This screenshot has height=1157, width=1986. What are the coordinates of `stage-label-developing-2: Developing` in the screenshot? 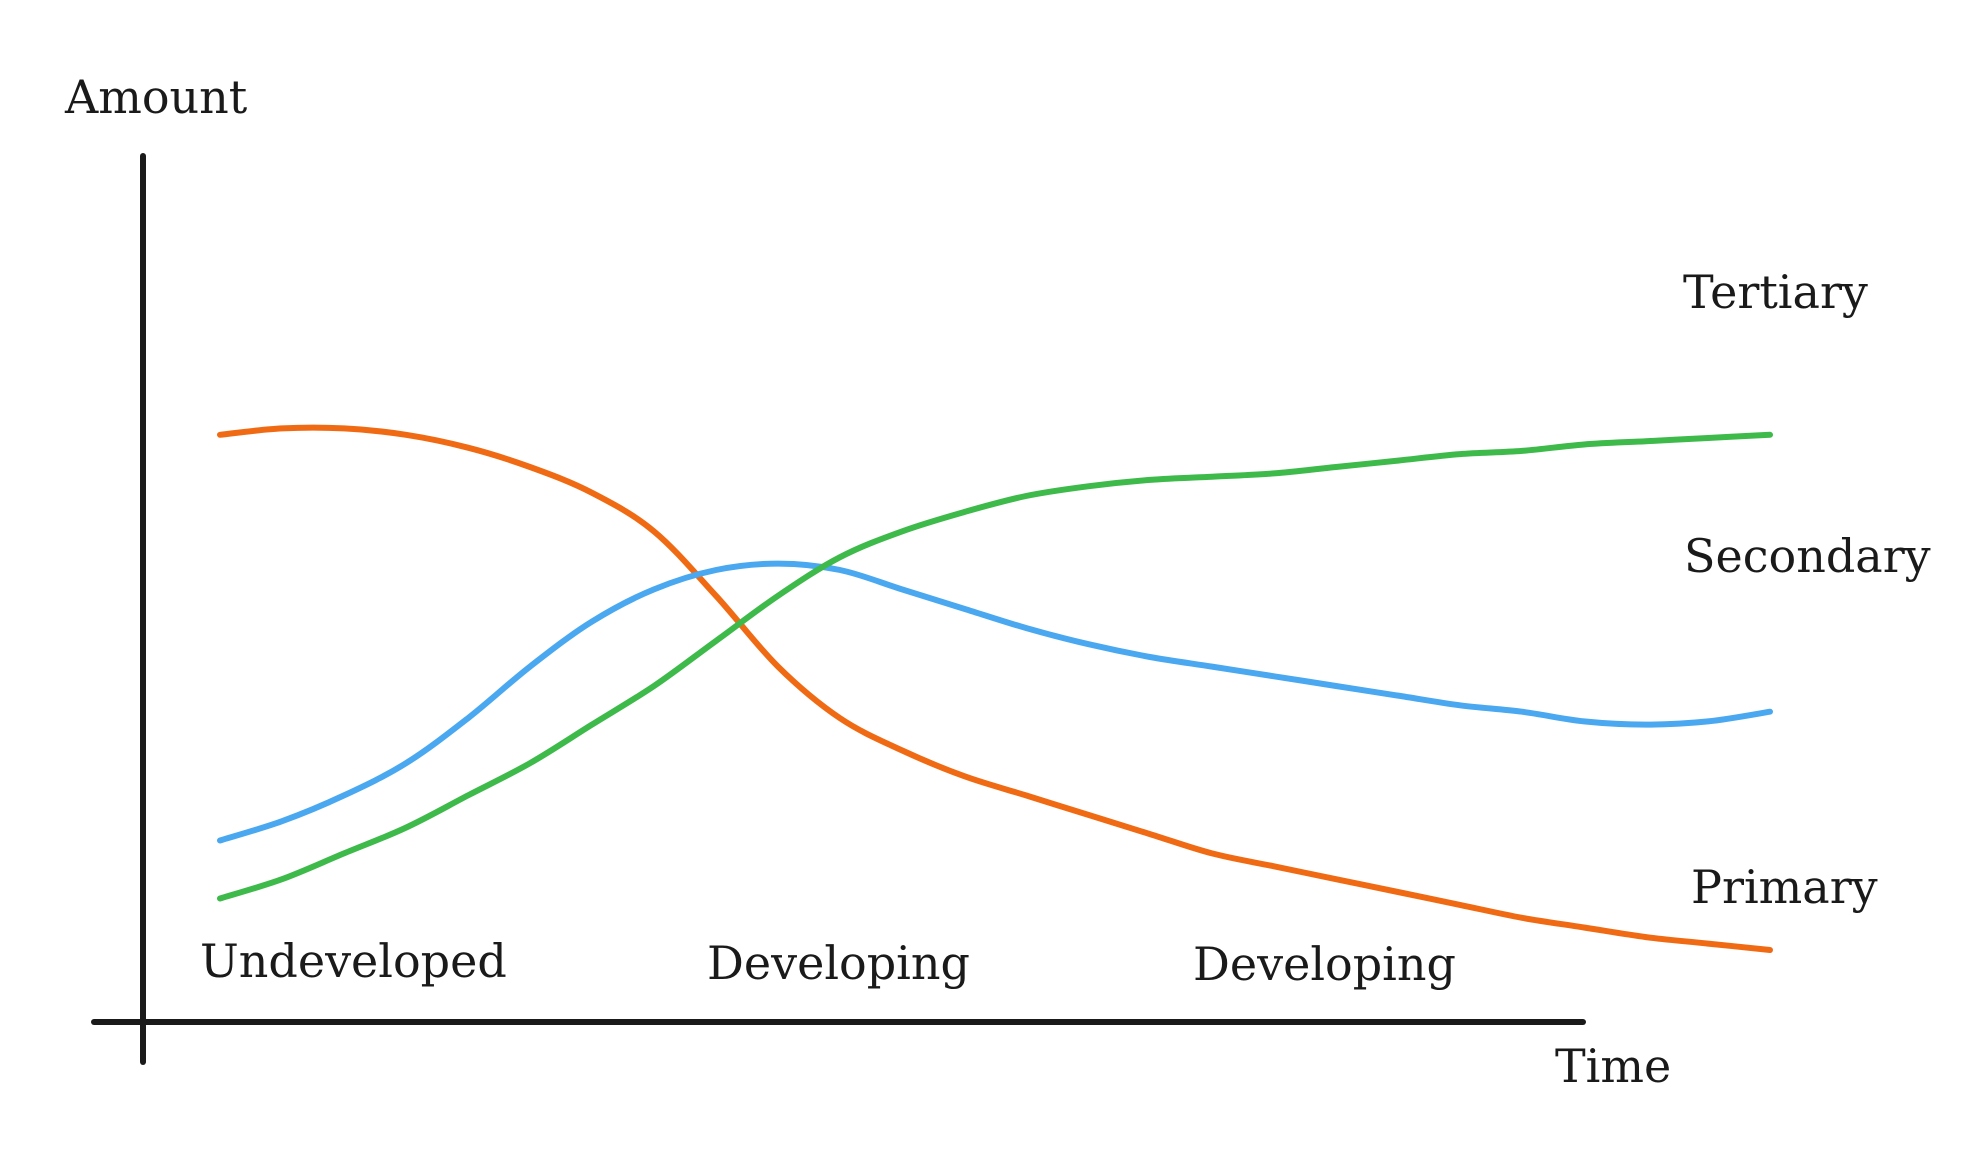 It's located at (1324, 964).